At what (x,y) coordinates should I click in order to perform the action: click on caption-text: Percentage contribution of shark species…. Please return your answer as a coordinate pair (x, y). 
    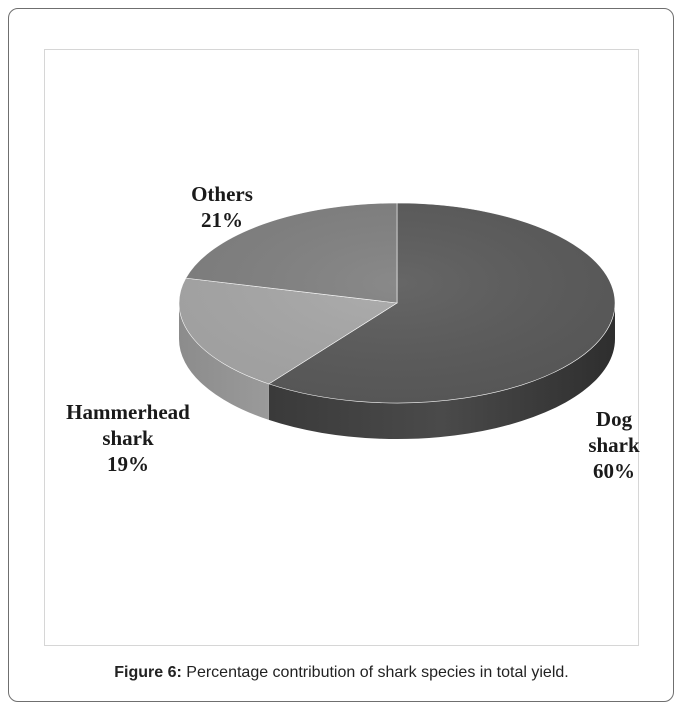
    Looking at the image, I should click on (375, 672).